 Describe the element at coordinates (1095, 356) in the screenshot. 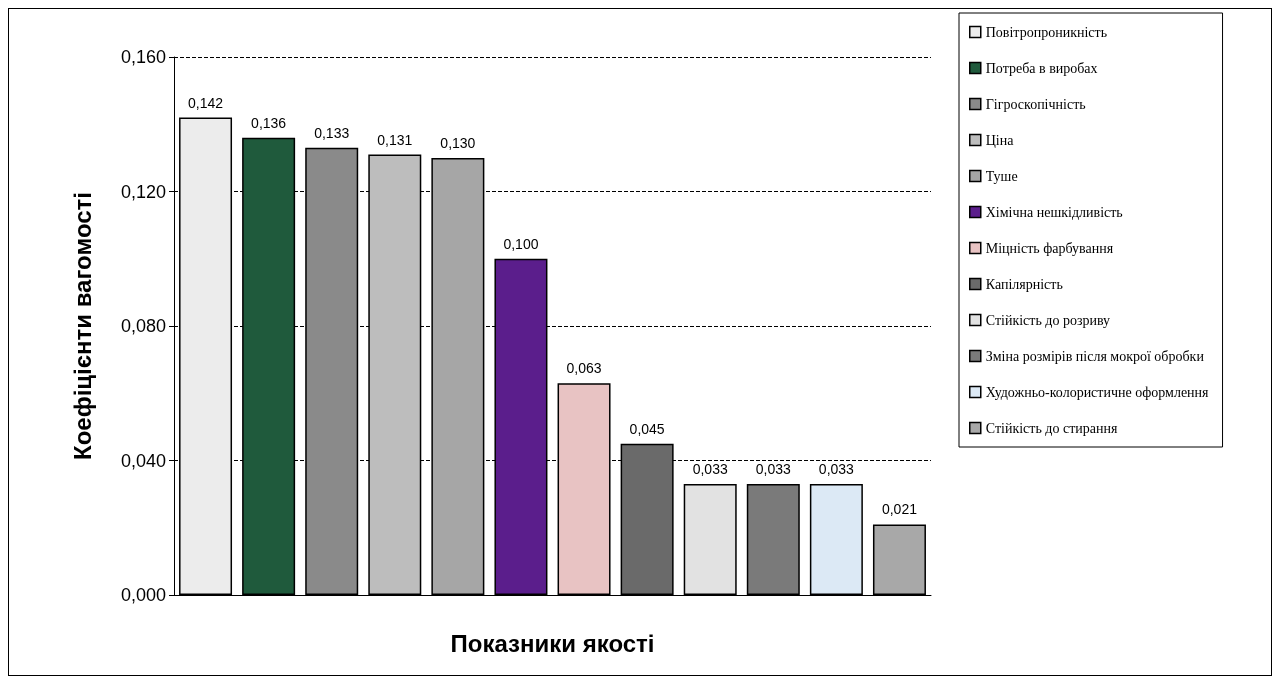

I see `legend-label: Зміна розмірів після мокрої обробки` at that location.